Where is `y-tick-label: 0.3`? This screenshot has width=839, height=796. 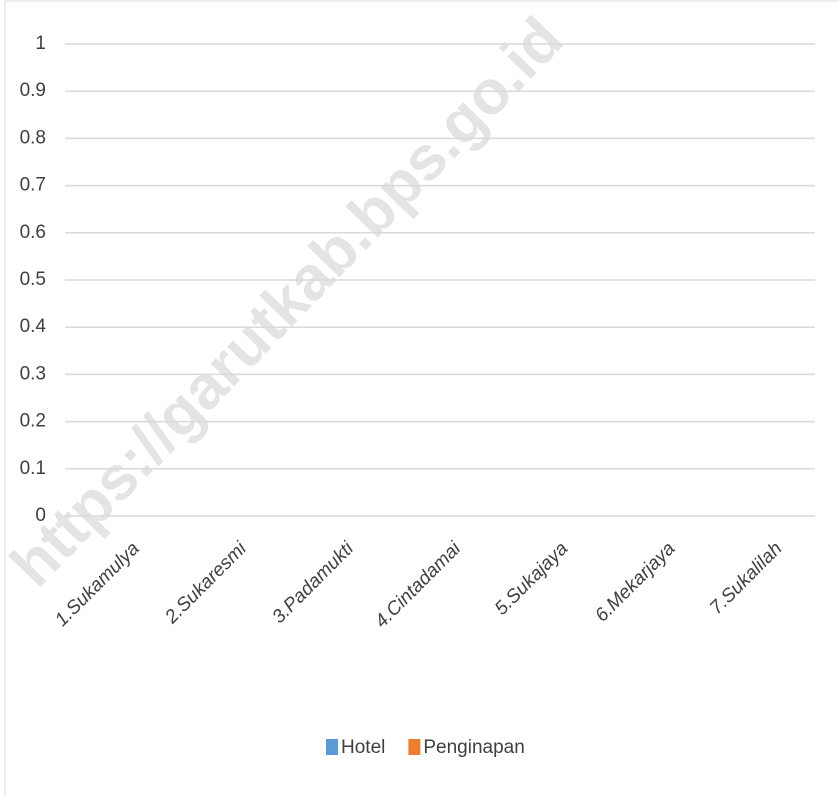
y-tick-label: 0.3 is located at coordinates (33, 373).